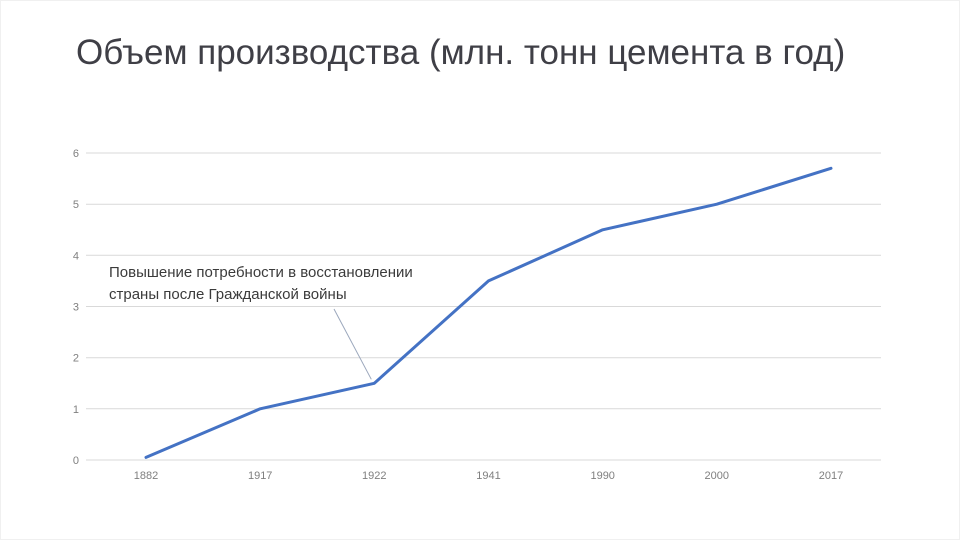 The width and height of the screenshot is (960, 540). Describe the element at coordinates (76, 205) in the screenshot. I see `y-tick-label: 5` at that location.